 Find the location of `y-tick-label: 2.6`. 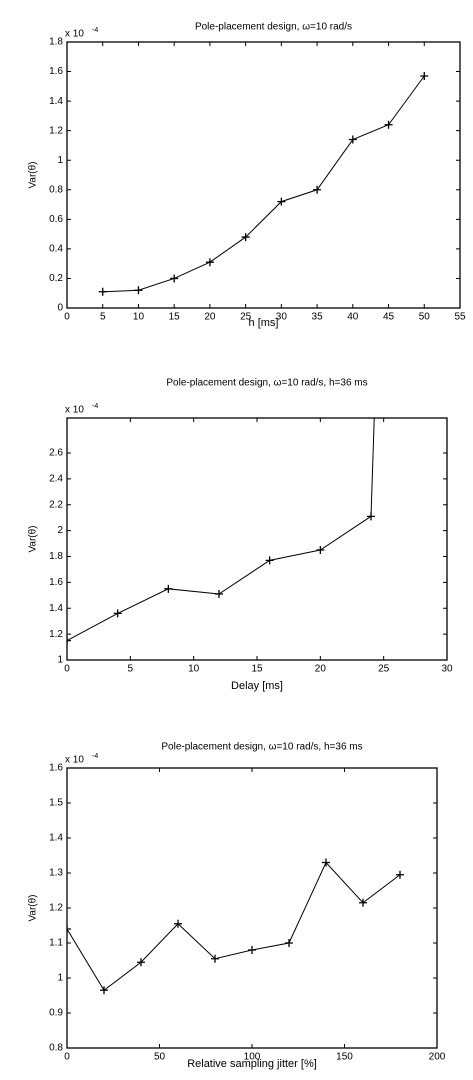

y-tick-label: 2.6 is located at coordinates (56, 453).